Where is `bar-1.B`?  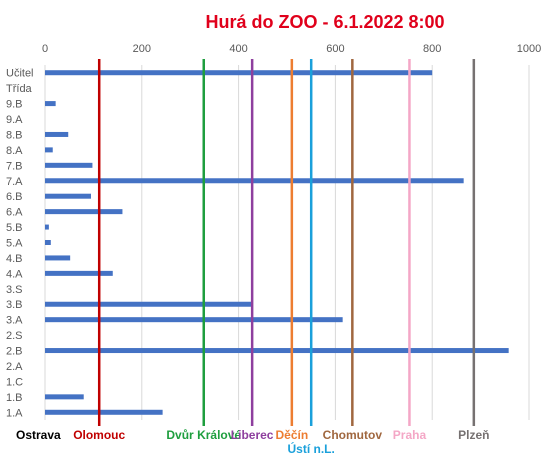
bar-1.B is located at coordinates (64, 397).